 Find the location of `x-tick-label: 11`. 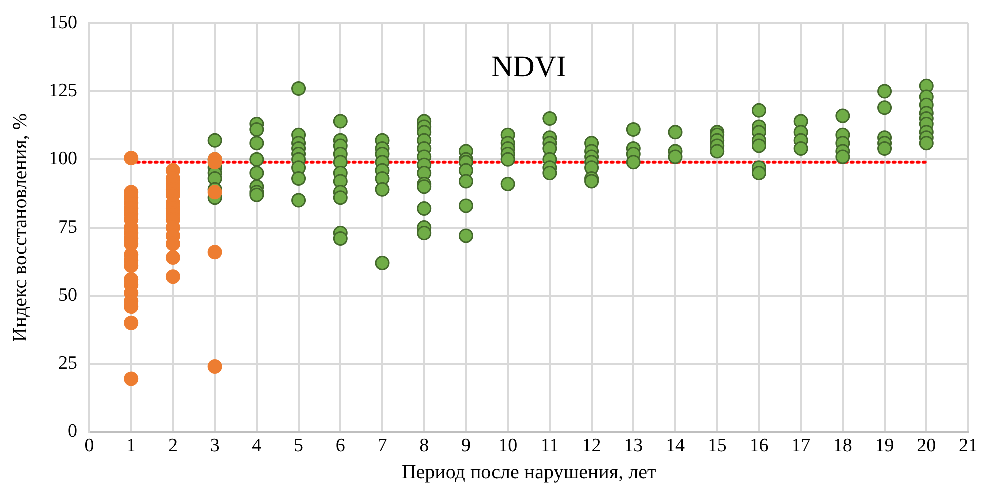

x-tick-label: 11 is located at coordinates (550, 446).